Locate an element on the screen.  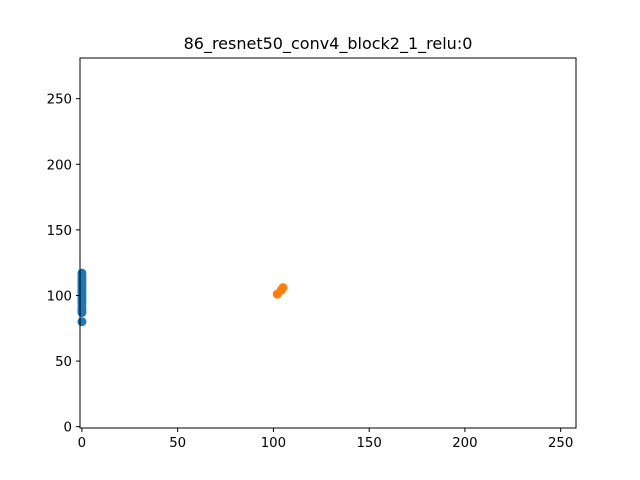
x-tick-label: 150 is located at coordinates (368, 443).